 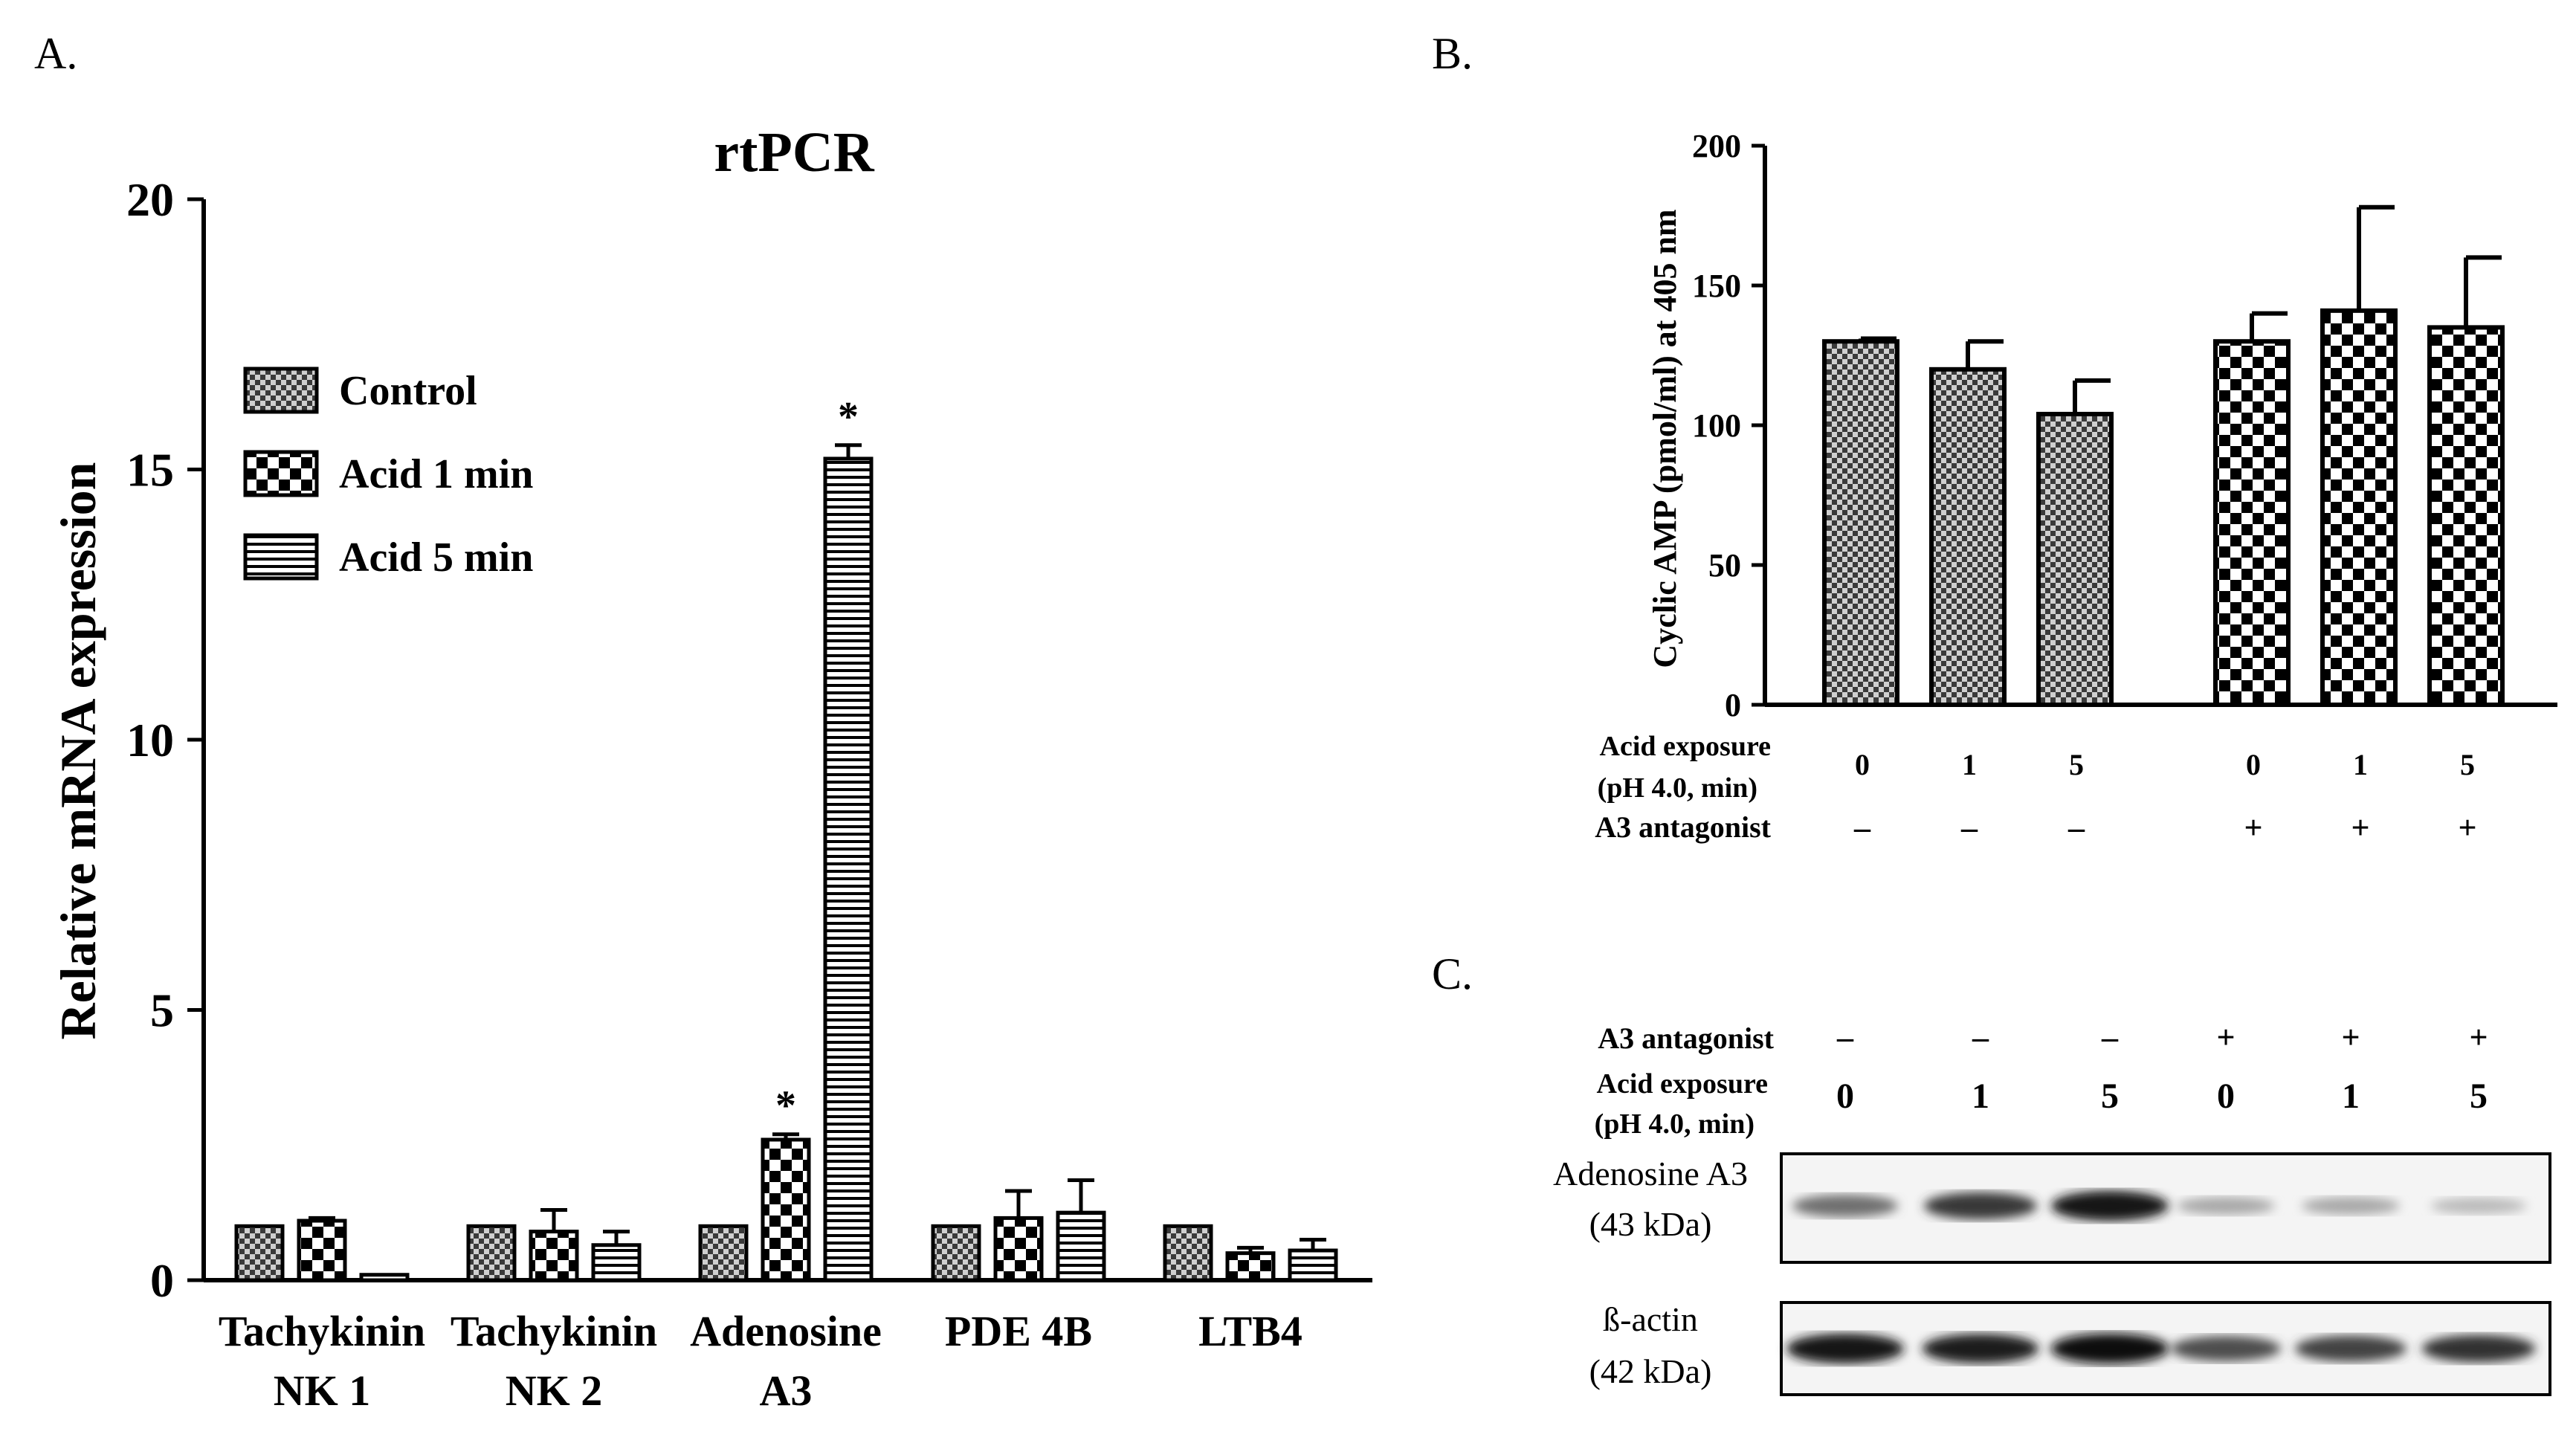 What do you see at coordinates (1650, 1319) in the screenshot?
I see `blot-protein-label: ß-actin` at bounding box center [1650, 1319].